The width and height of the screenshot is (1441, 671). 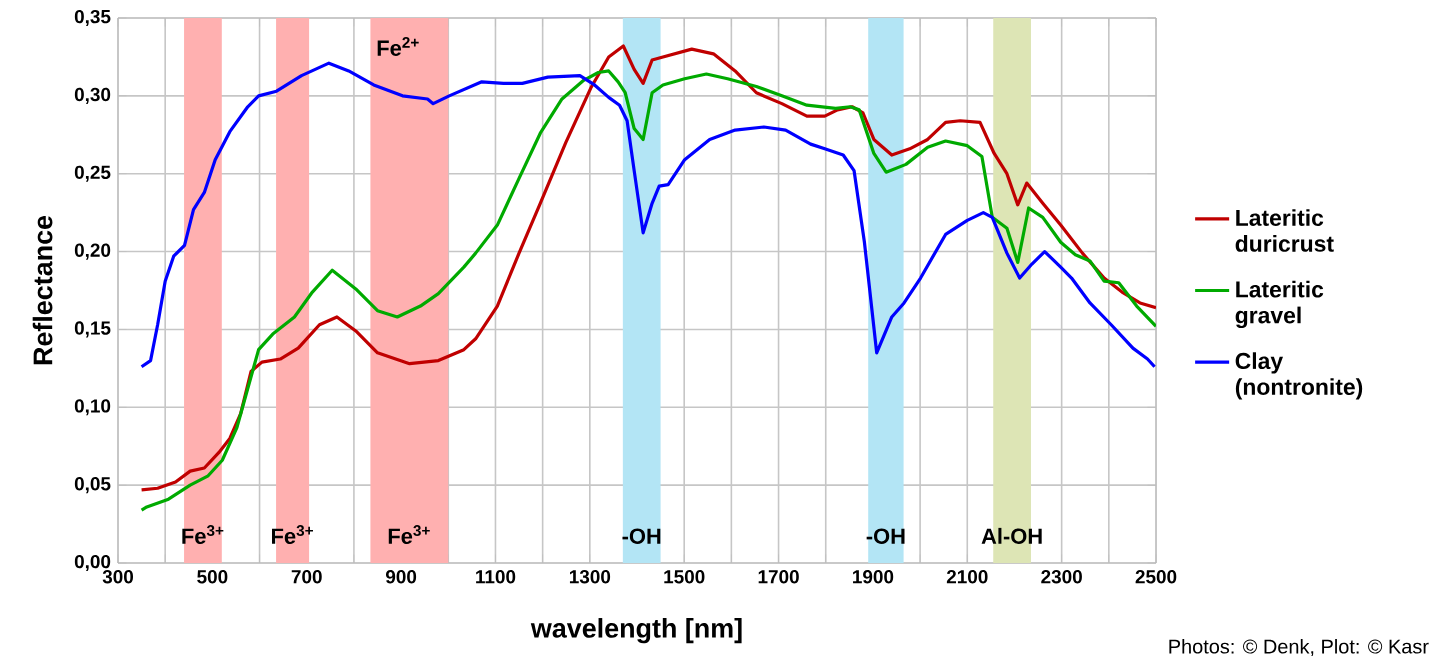 What do you see at coordinates (212, 577) in the screenshot?
I see `x-tick-label: 500` at bounding box center [212, 577].